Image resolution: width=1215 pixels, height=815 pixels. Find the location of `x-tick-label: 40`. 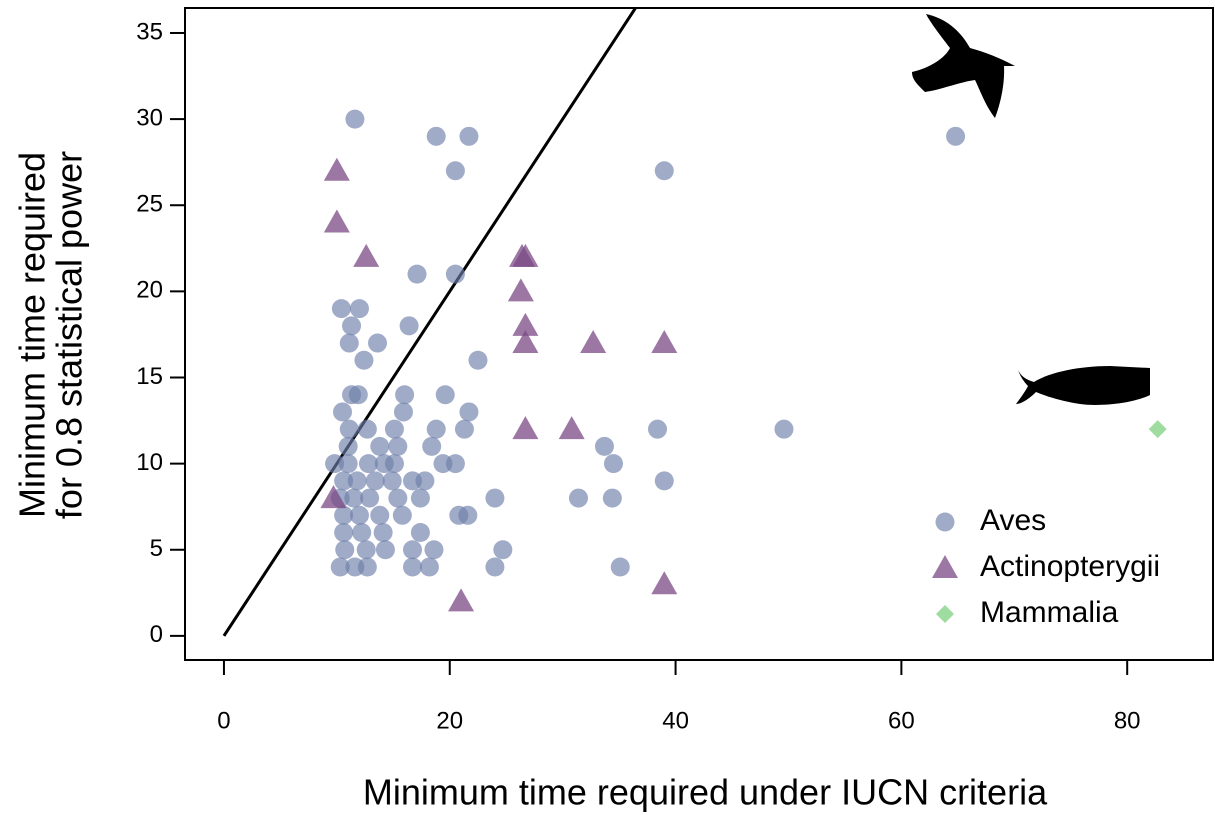

x-tick-label: 40 is located at coordinates (675, 720).